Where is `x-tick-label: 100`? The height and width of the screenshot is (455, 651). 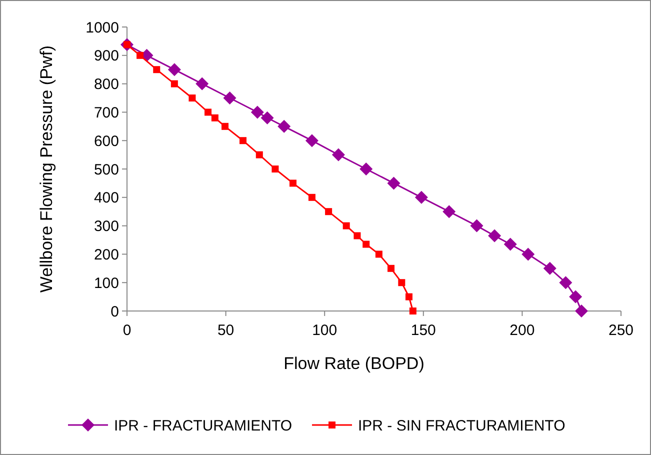 x-tick-label: 100 is located at coordinates (325, 330).